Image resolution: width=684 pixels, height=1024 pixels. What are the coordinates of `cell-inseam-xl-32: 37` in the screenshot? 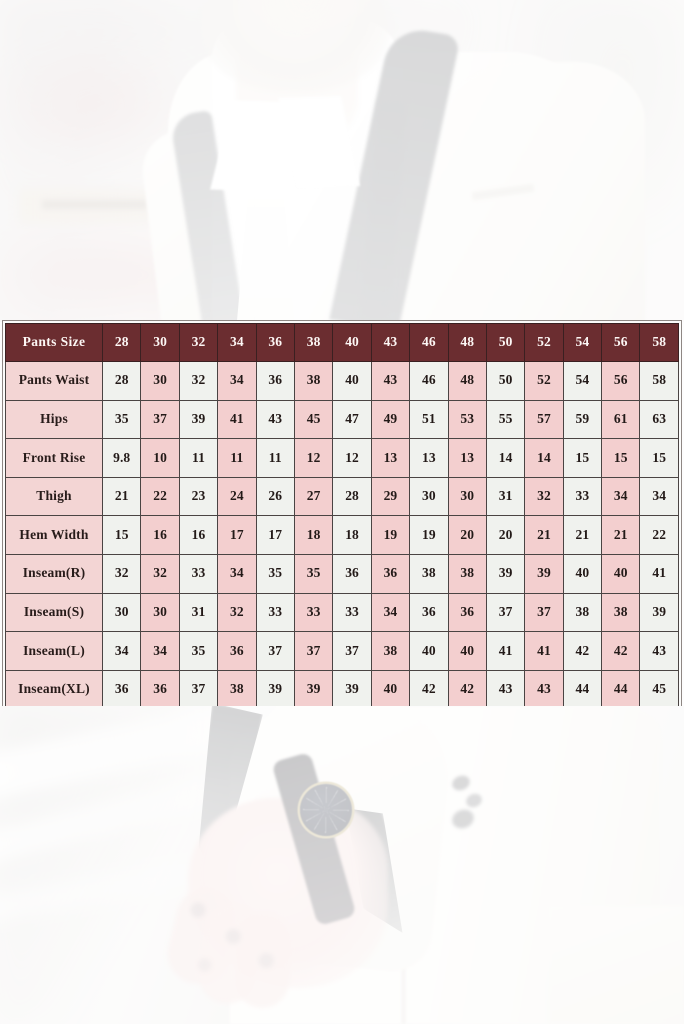 It's located at (198, 689).